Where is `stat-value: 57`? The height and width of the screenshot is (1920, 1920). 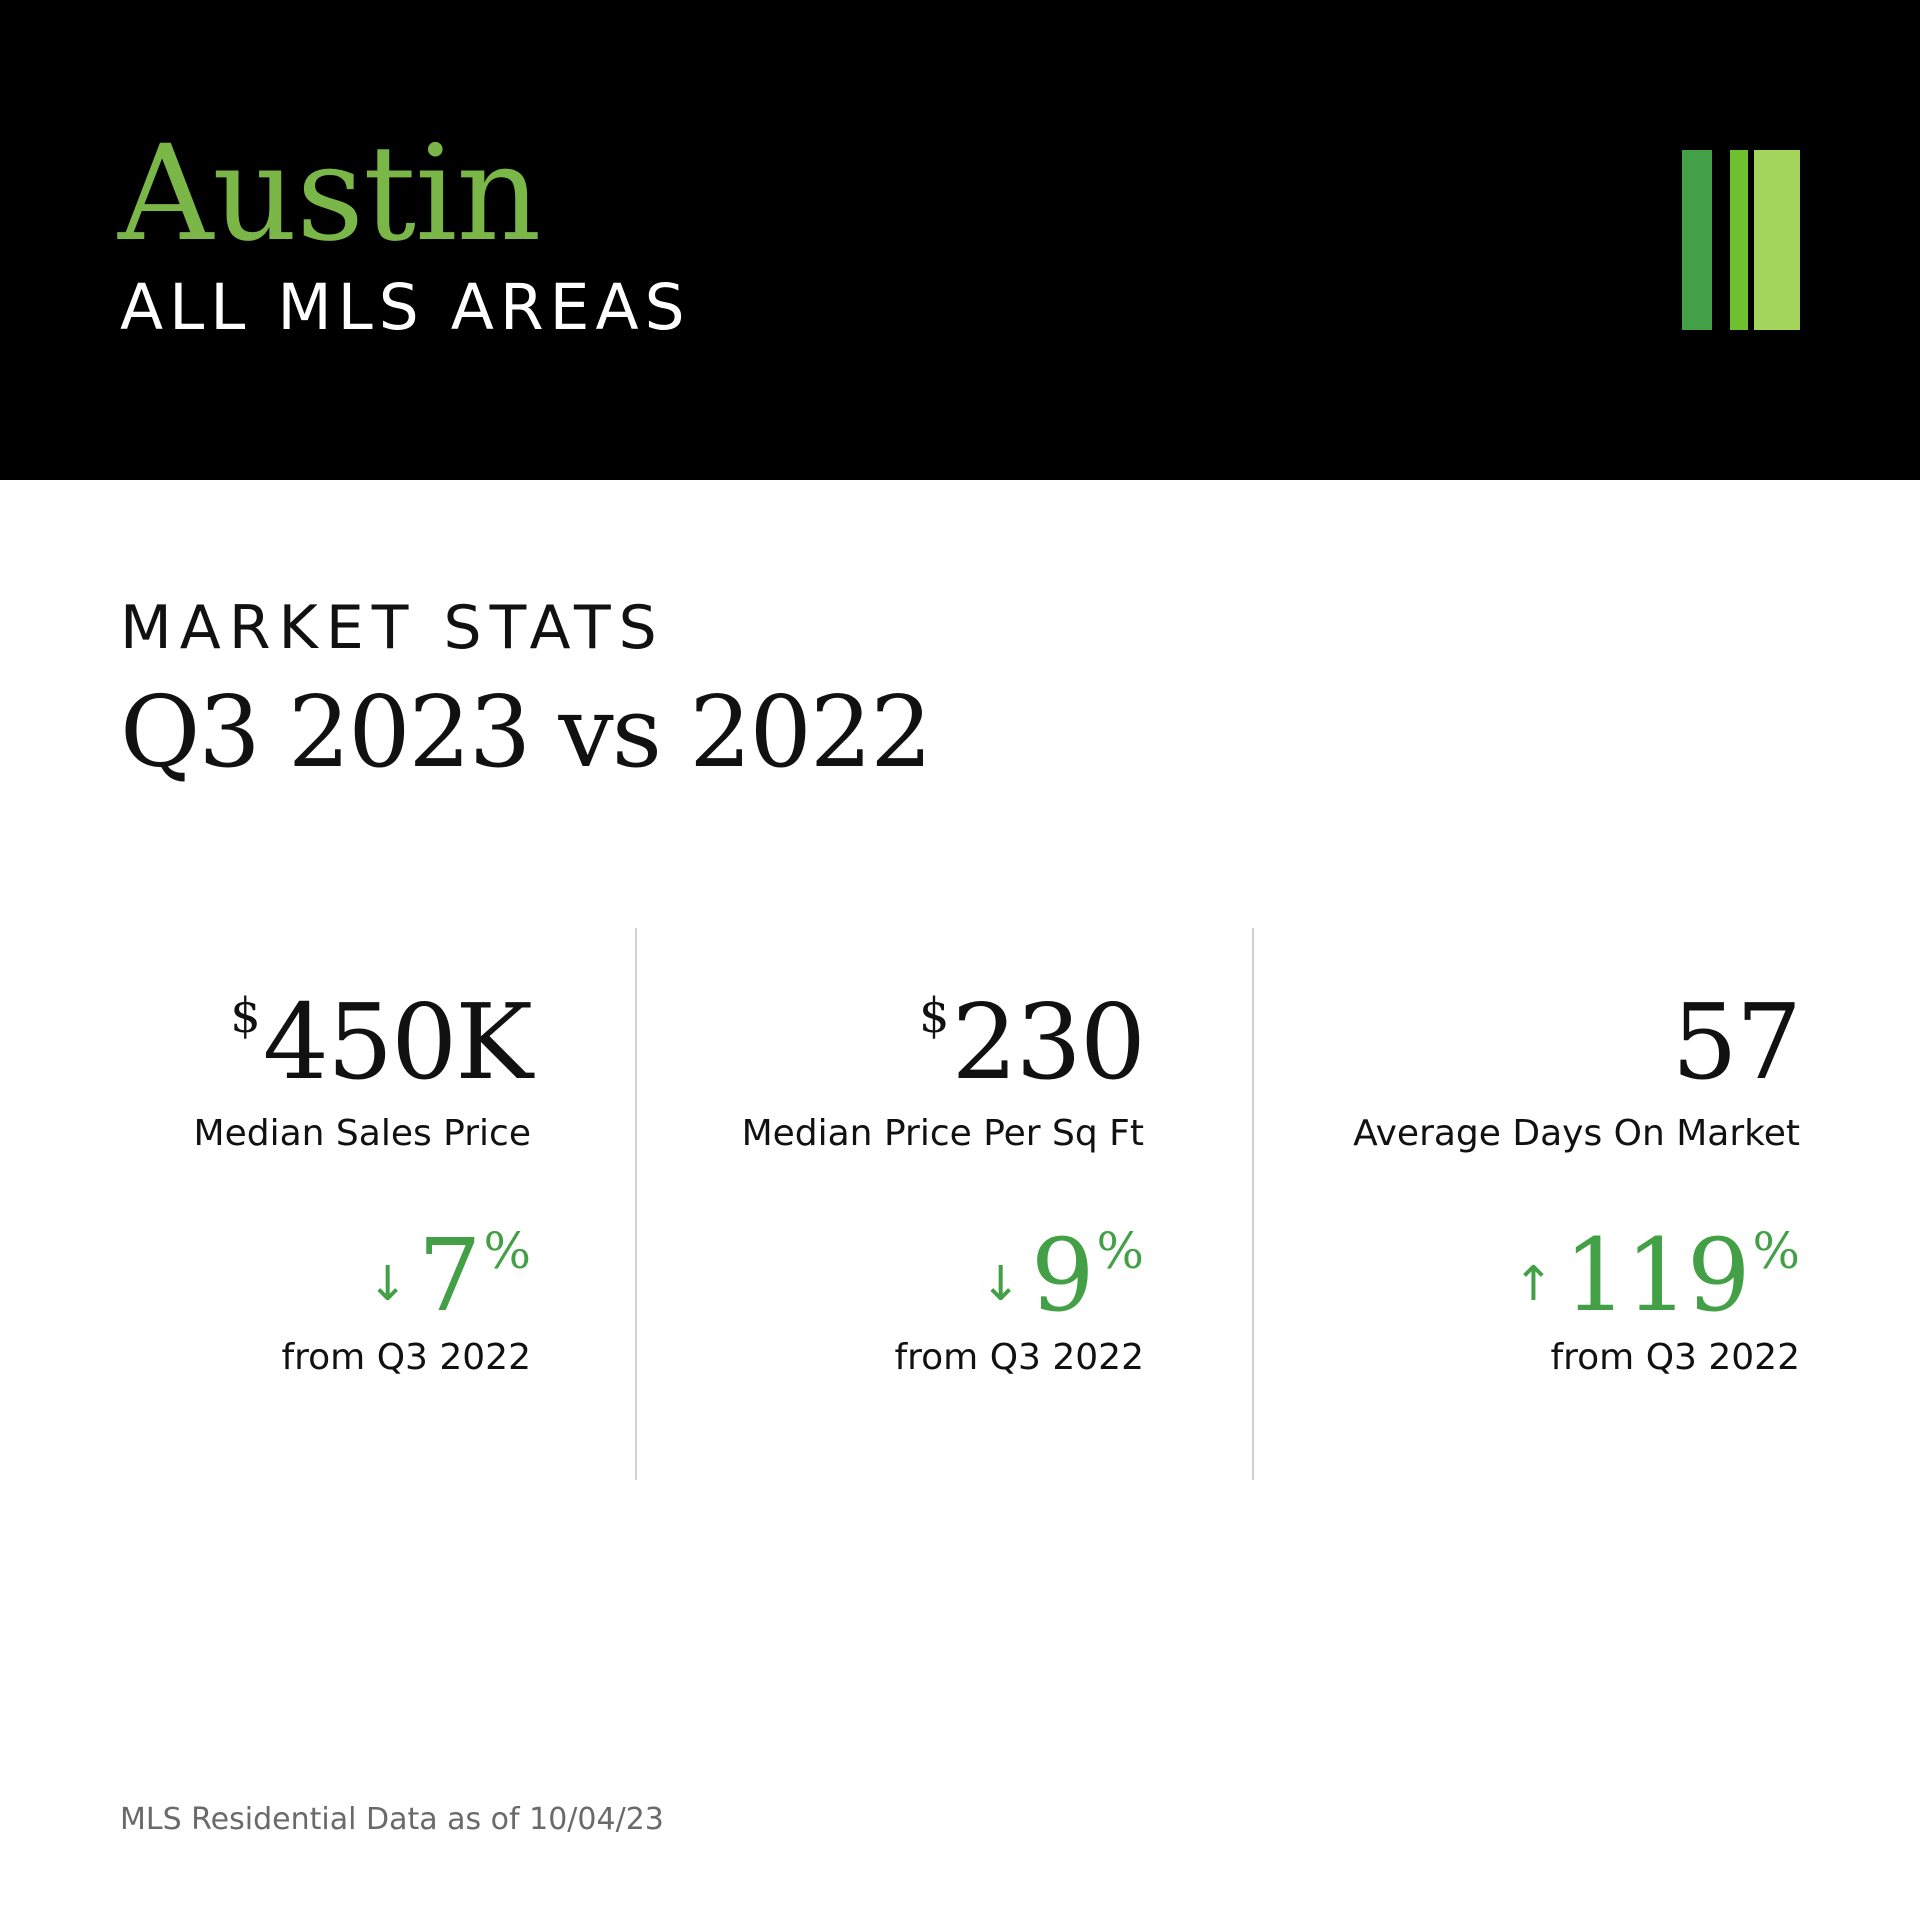 stat-value: 57 is located at coordinates (1577, 1042).